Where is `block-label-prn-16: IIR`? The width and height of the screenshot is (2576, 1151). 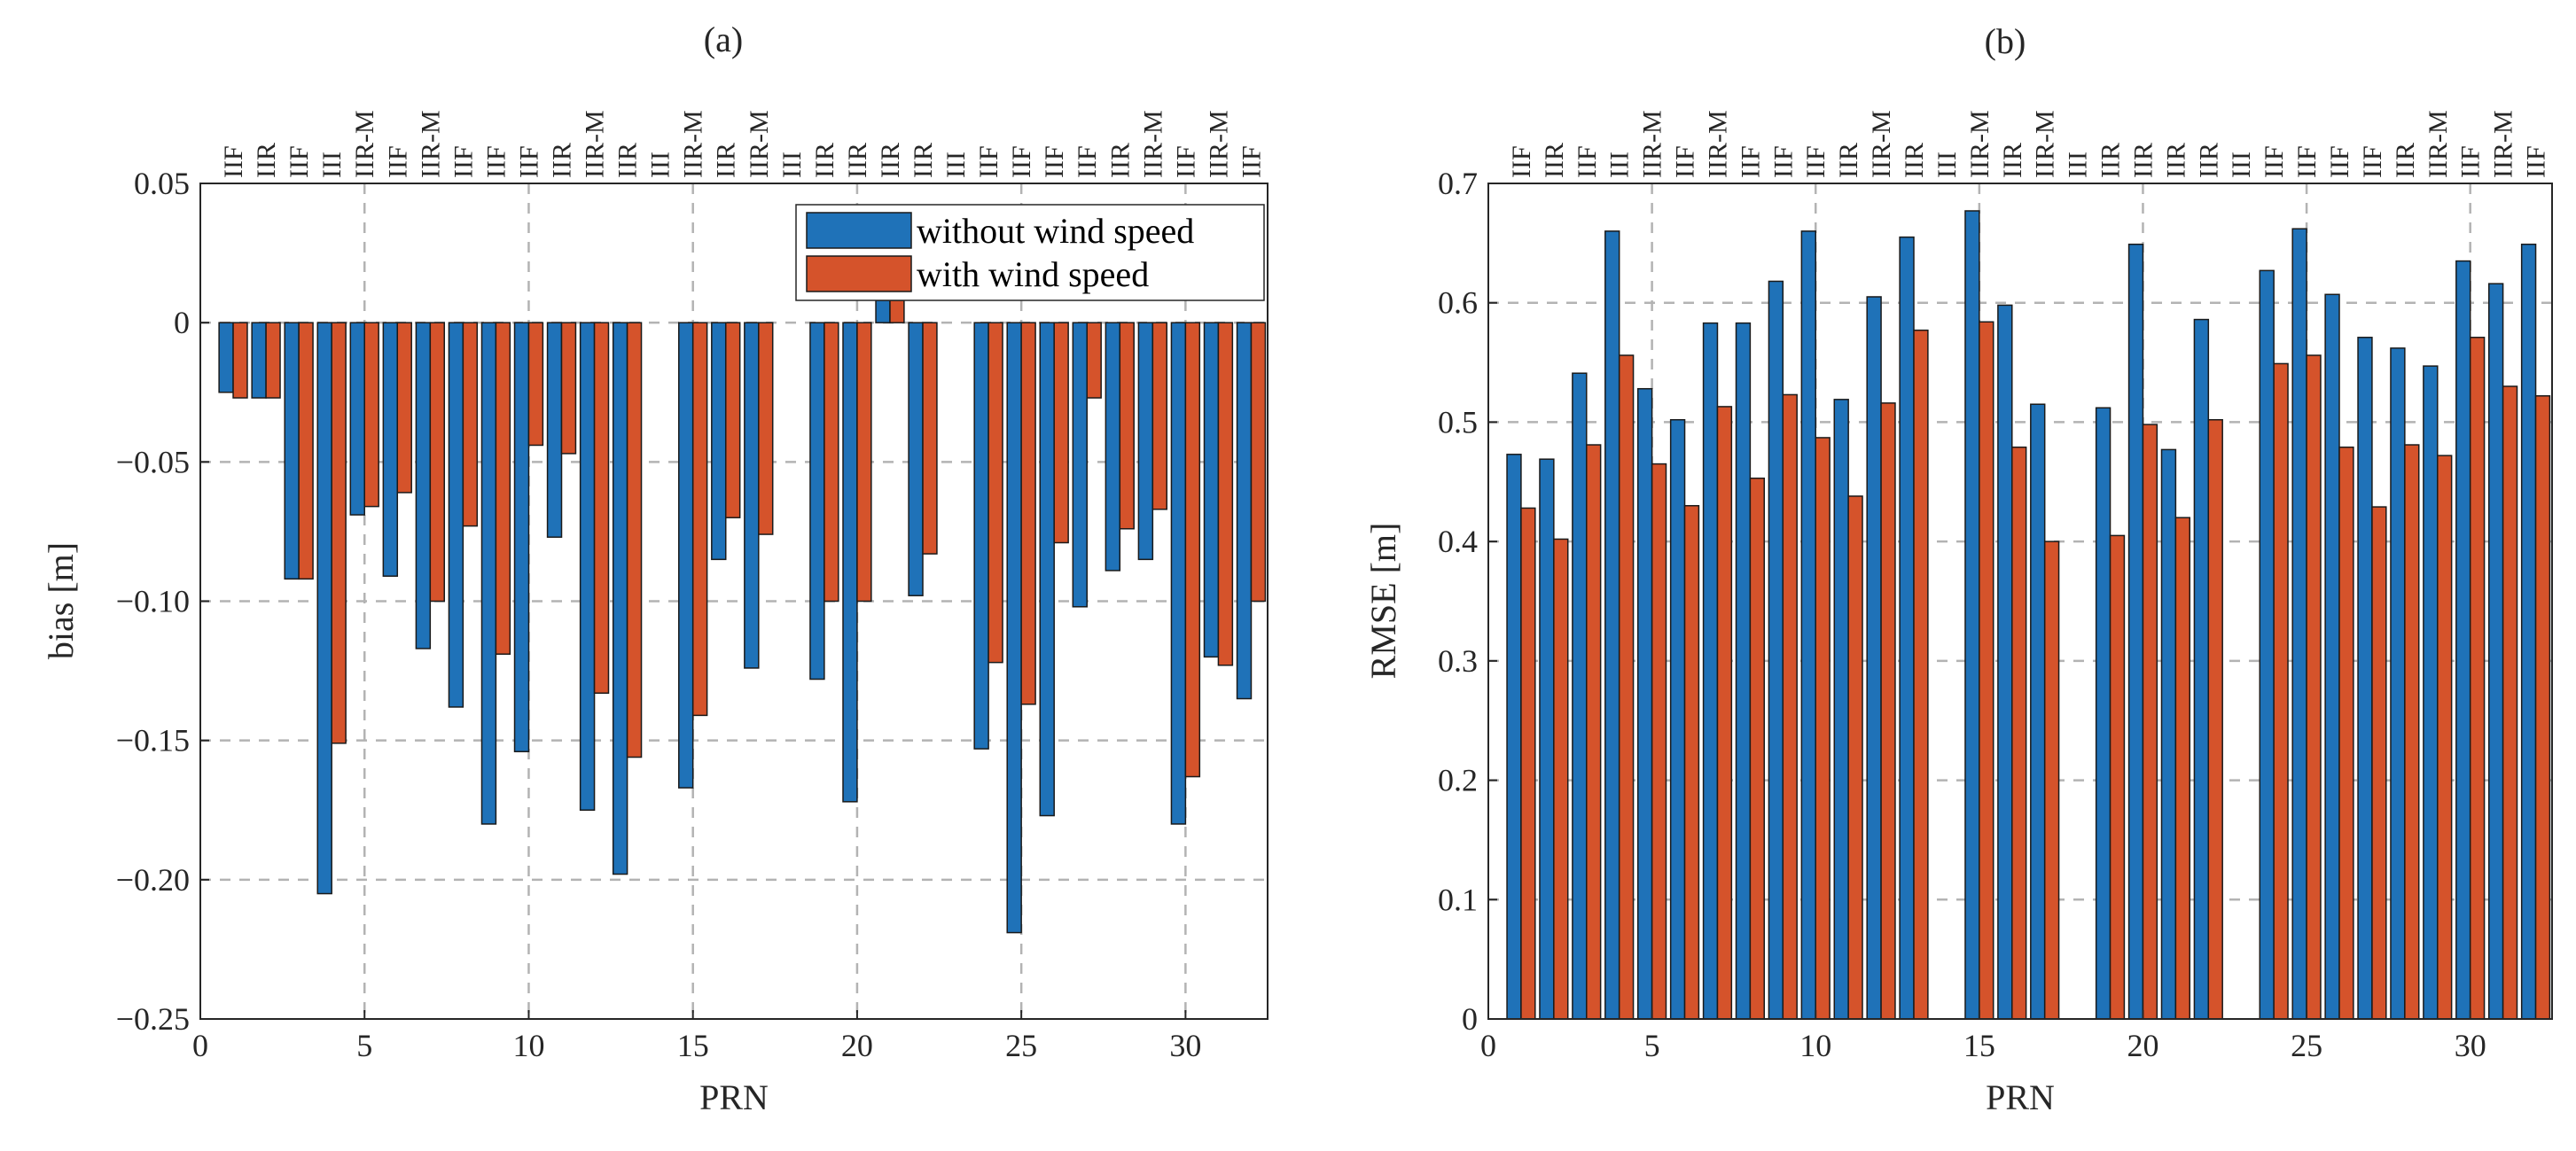
block-label-prn-16: IIR is located at coordinates (726, 160).